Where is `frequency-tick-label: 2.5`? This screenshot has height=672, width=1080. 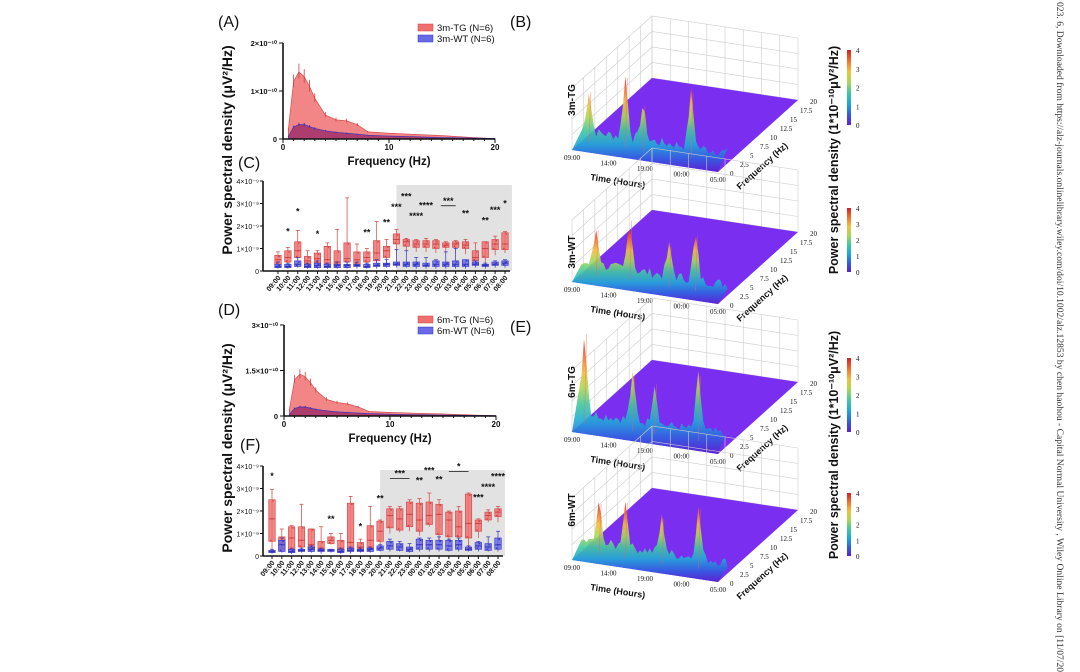
frequency-tick-label: 2.5 is located at coordinates (744, 165).